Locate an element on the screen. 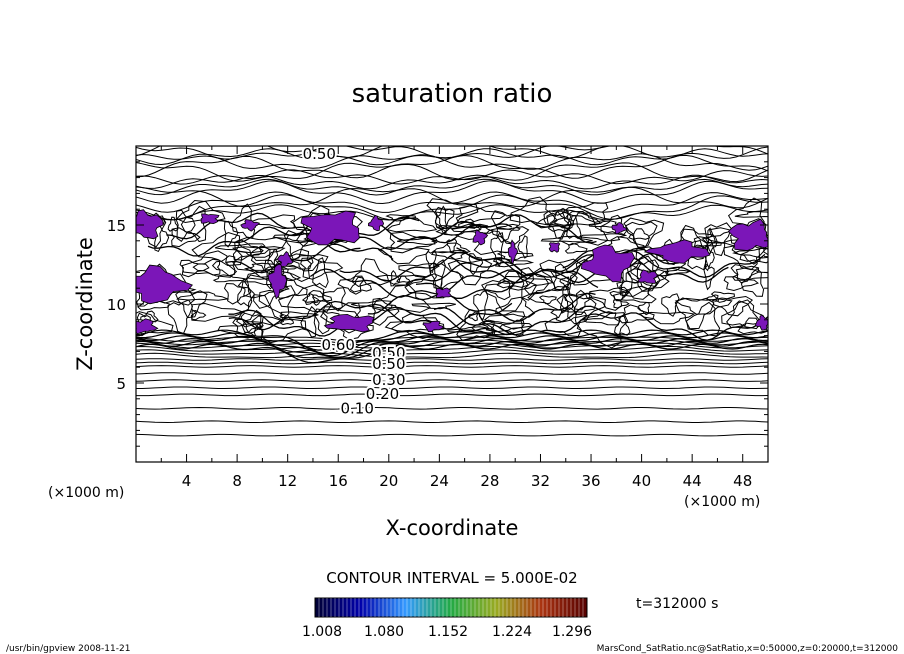 The image size is (904, 654). colorbar-ticks: 1.008 1.080 1.152 1.224 1.296 is located at coordinates (447, 632).